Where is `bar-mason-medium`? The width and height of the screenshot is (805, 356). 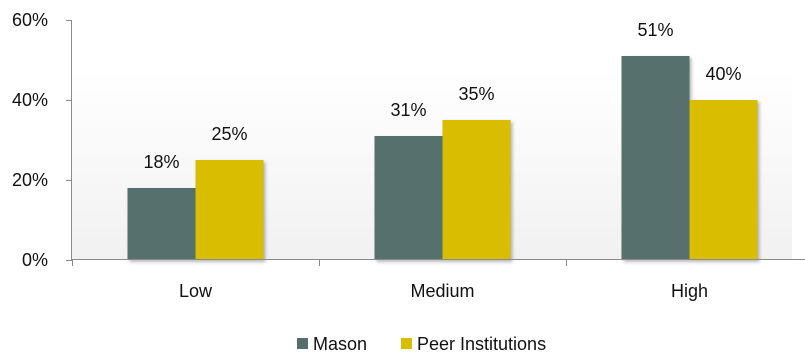 bar-mason-medium is located at coordinates (408, 198).